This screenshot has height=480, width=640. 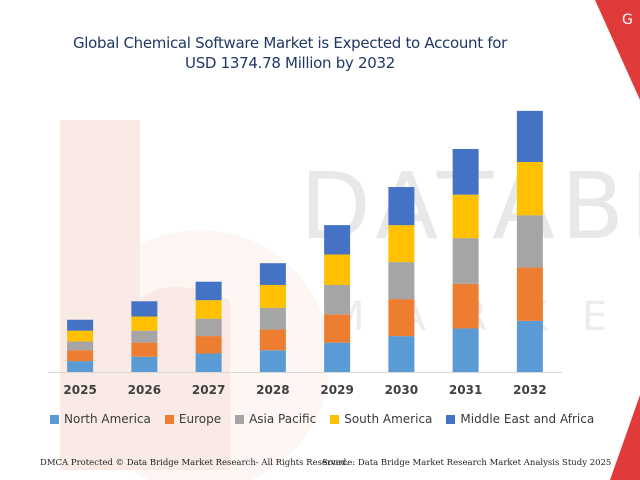 I want to click on bar-segment-2027-north-america, so click(x=208, y=362).